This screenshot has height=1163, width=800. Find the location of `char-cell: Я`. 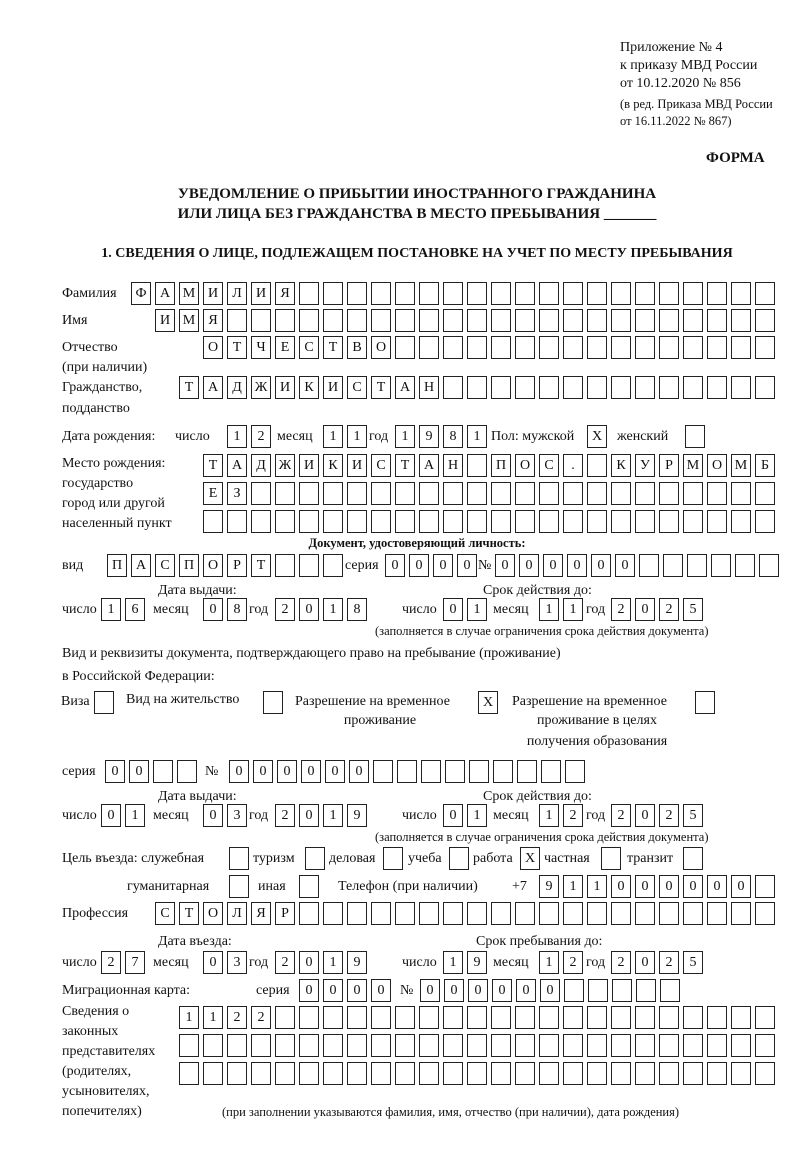

char-cell: Я is located at coordinates (261, 913).